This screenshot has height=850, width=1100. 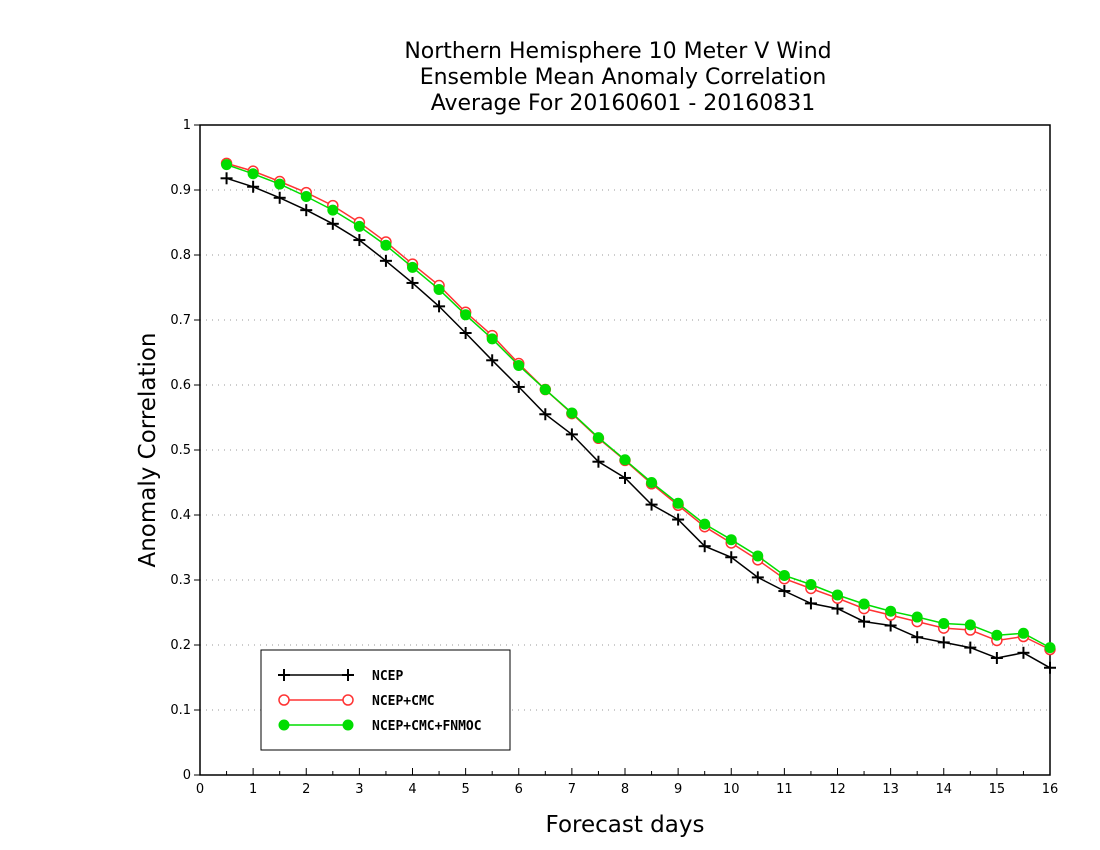 What do you see at coordinates (623, 103) in the screenshot?
I see `title-line-3: Average For 20160601 - 20160831` at bounding box center [623, 103].